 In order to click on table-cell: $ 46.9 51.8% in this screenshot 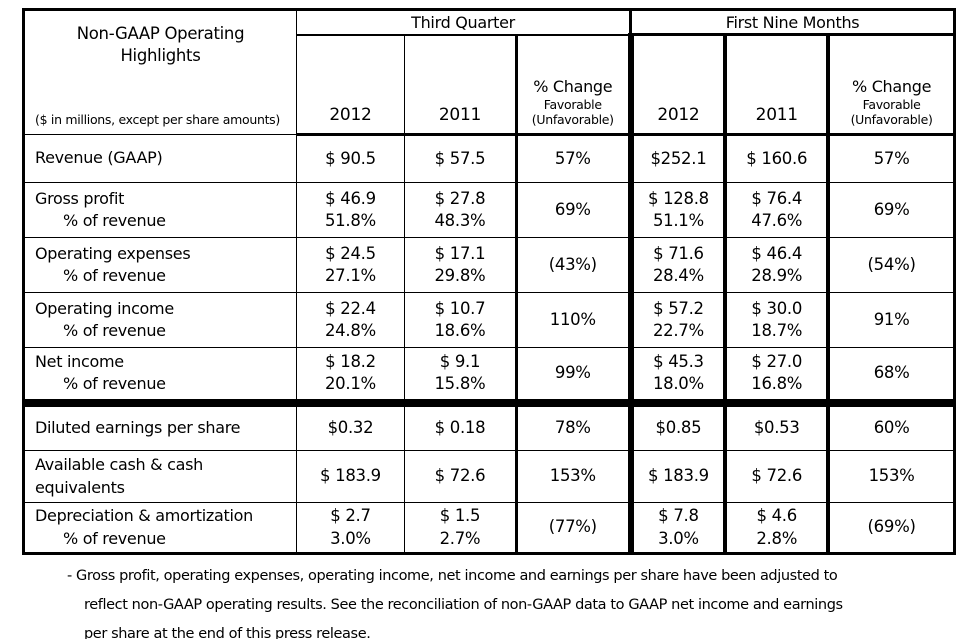, I will do `click(350, 210)`.